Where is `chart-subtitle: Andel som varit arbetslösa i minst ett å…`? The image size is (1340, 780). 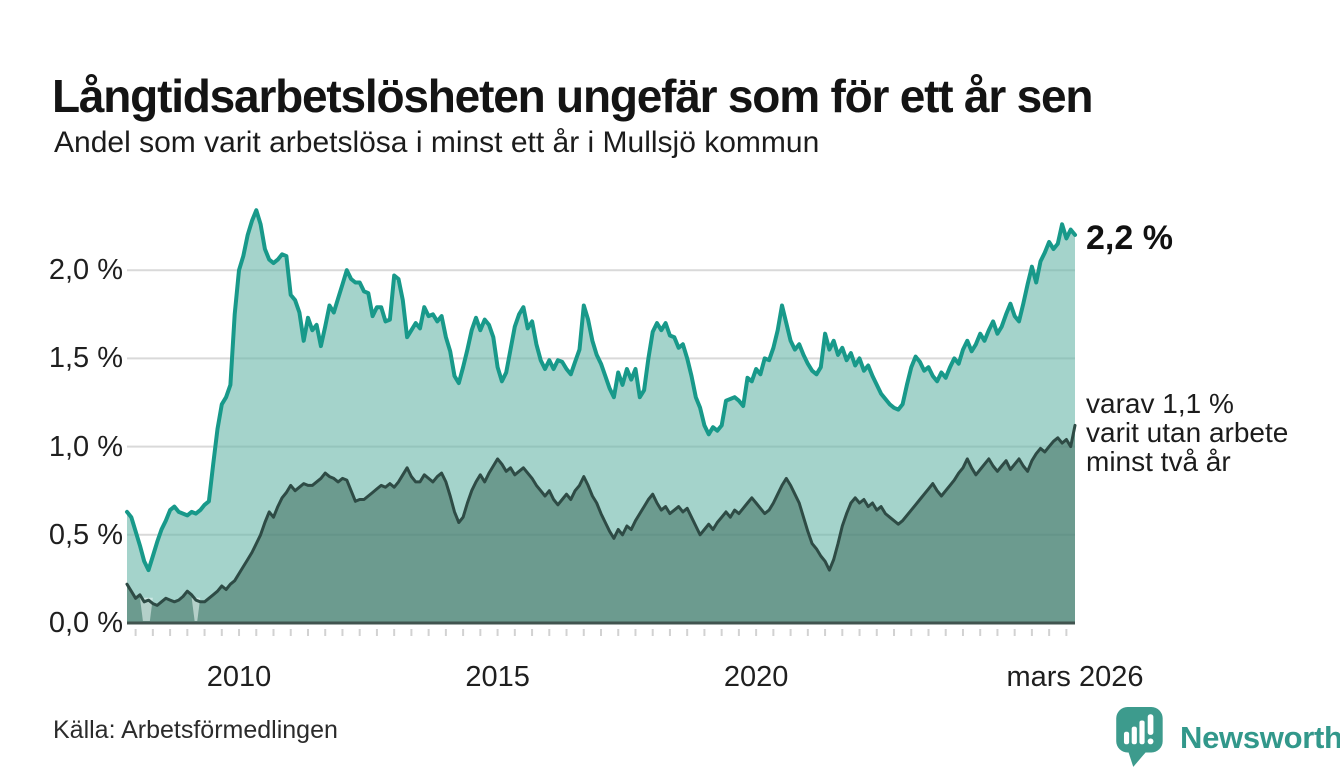 chart-subtitle: Andel som varit arbetslösa i minst ett å… is located at coordinates (437, 142).